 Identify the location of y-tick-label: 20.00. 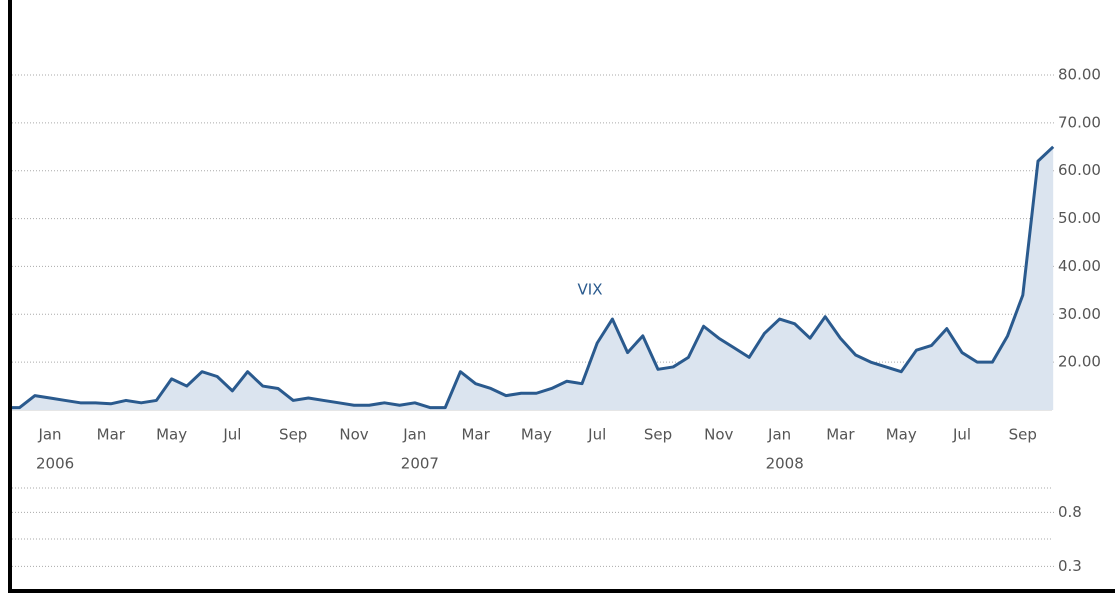
(1079, 362).